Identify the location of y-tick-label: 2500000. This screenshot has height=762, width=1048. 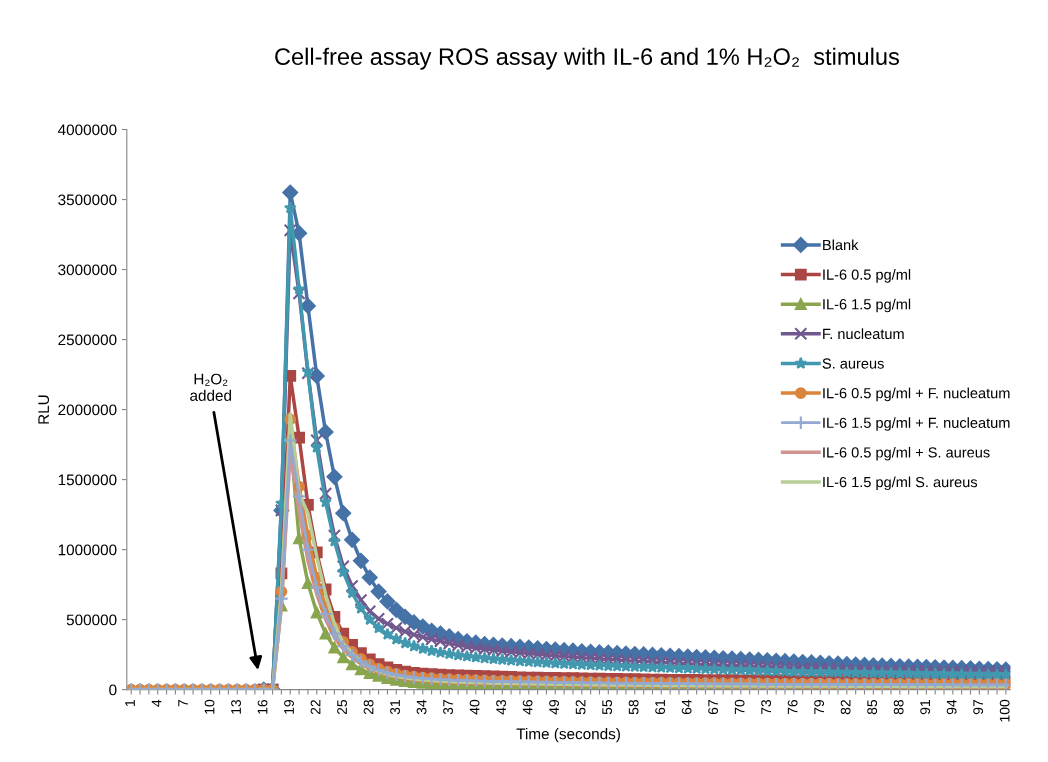
(87, 340).